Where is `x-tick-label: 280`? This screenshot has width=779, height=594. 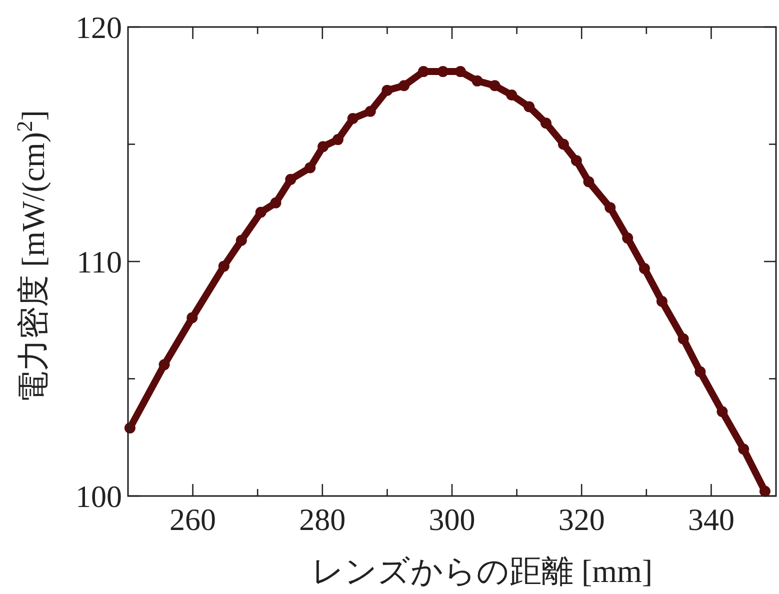
x-tick-label: 280 is located at coordinates (322, 519).